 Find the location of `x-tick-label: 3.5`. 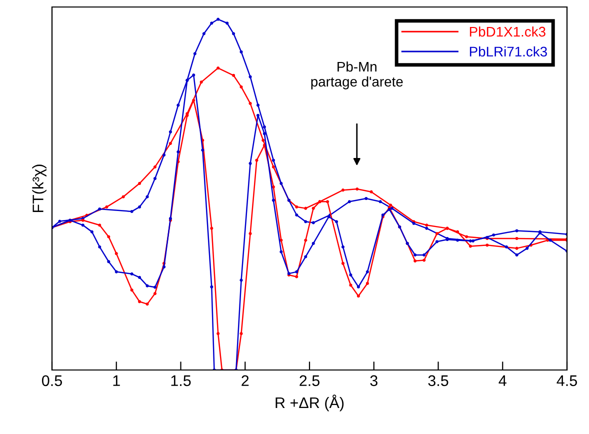

x-tick-label: 3.5 is located at coordinates (438, 380).